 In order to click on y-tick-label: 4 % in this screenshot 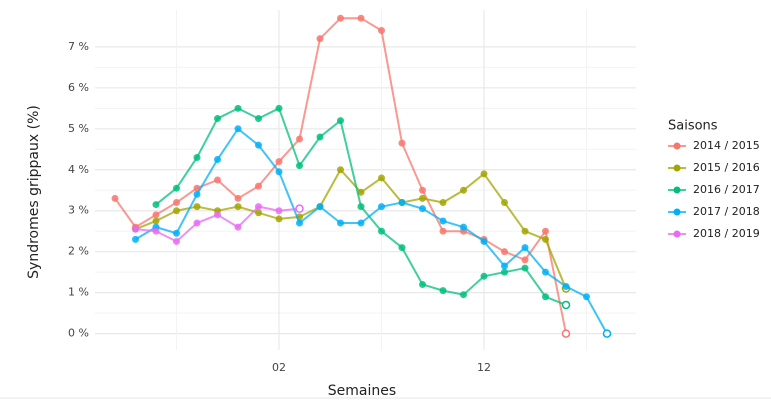, I will do `click(78, 169)`.